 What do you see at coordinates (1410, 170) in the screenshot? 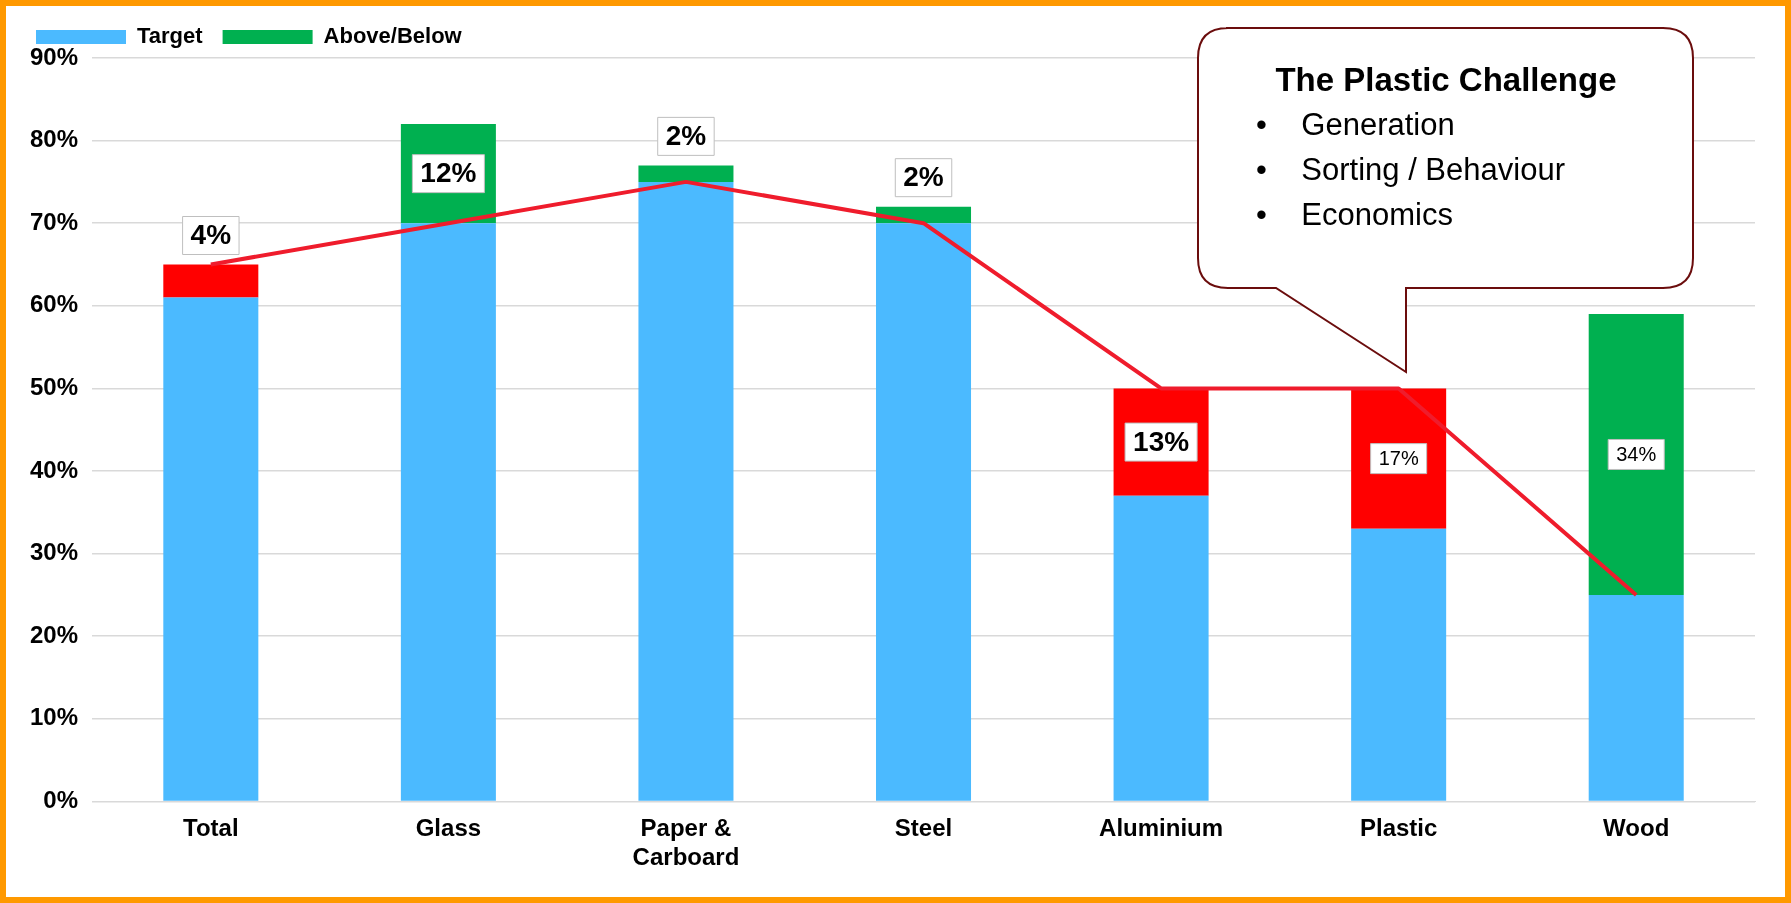
I see `annotation: • Sorting / Behaviour` at bounding box center [1410, 170].